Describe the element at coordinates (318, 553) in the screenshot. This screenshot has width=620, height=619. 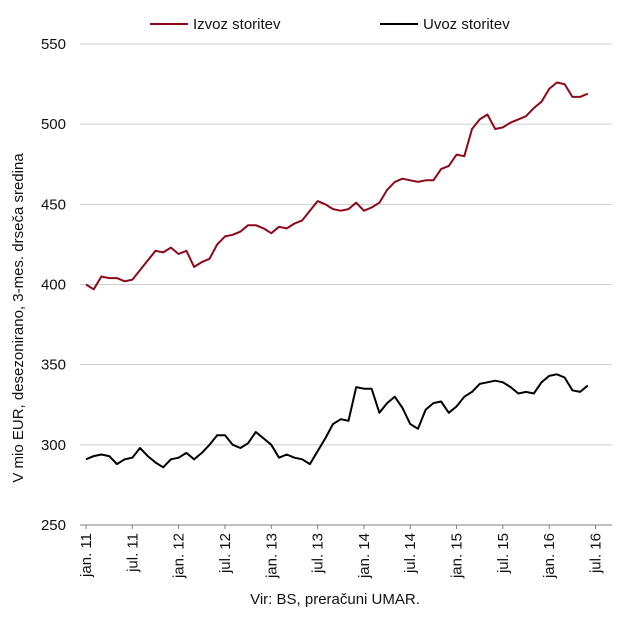
I see `x-tick-label: jul. 13` at that location.